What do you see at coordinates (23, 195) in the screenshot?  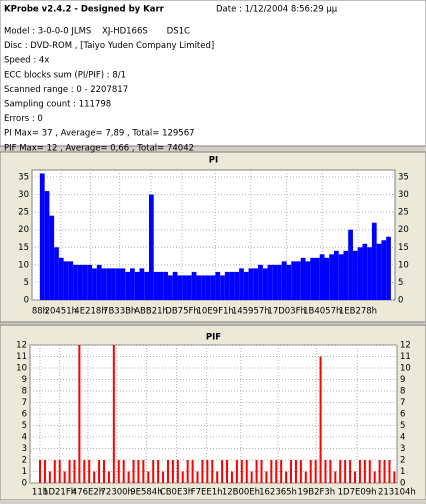 I see `y-tick-label: 30` at bounding box center [23, 195].